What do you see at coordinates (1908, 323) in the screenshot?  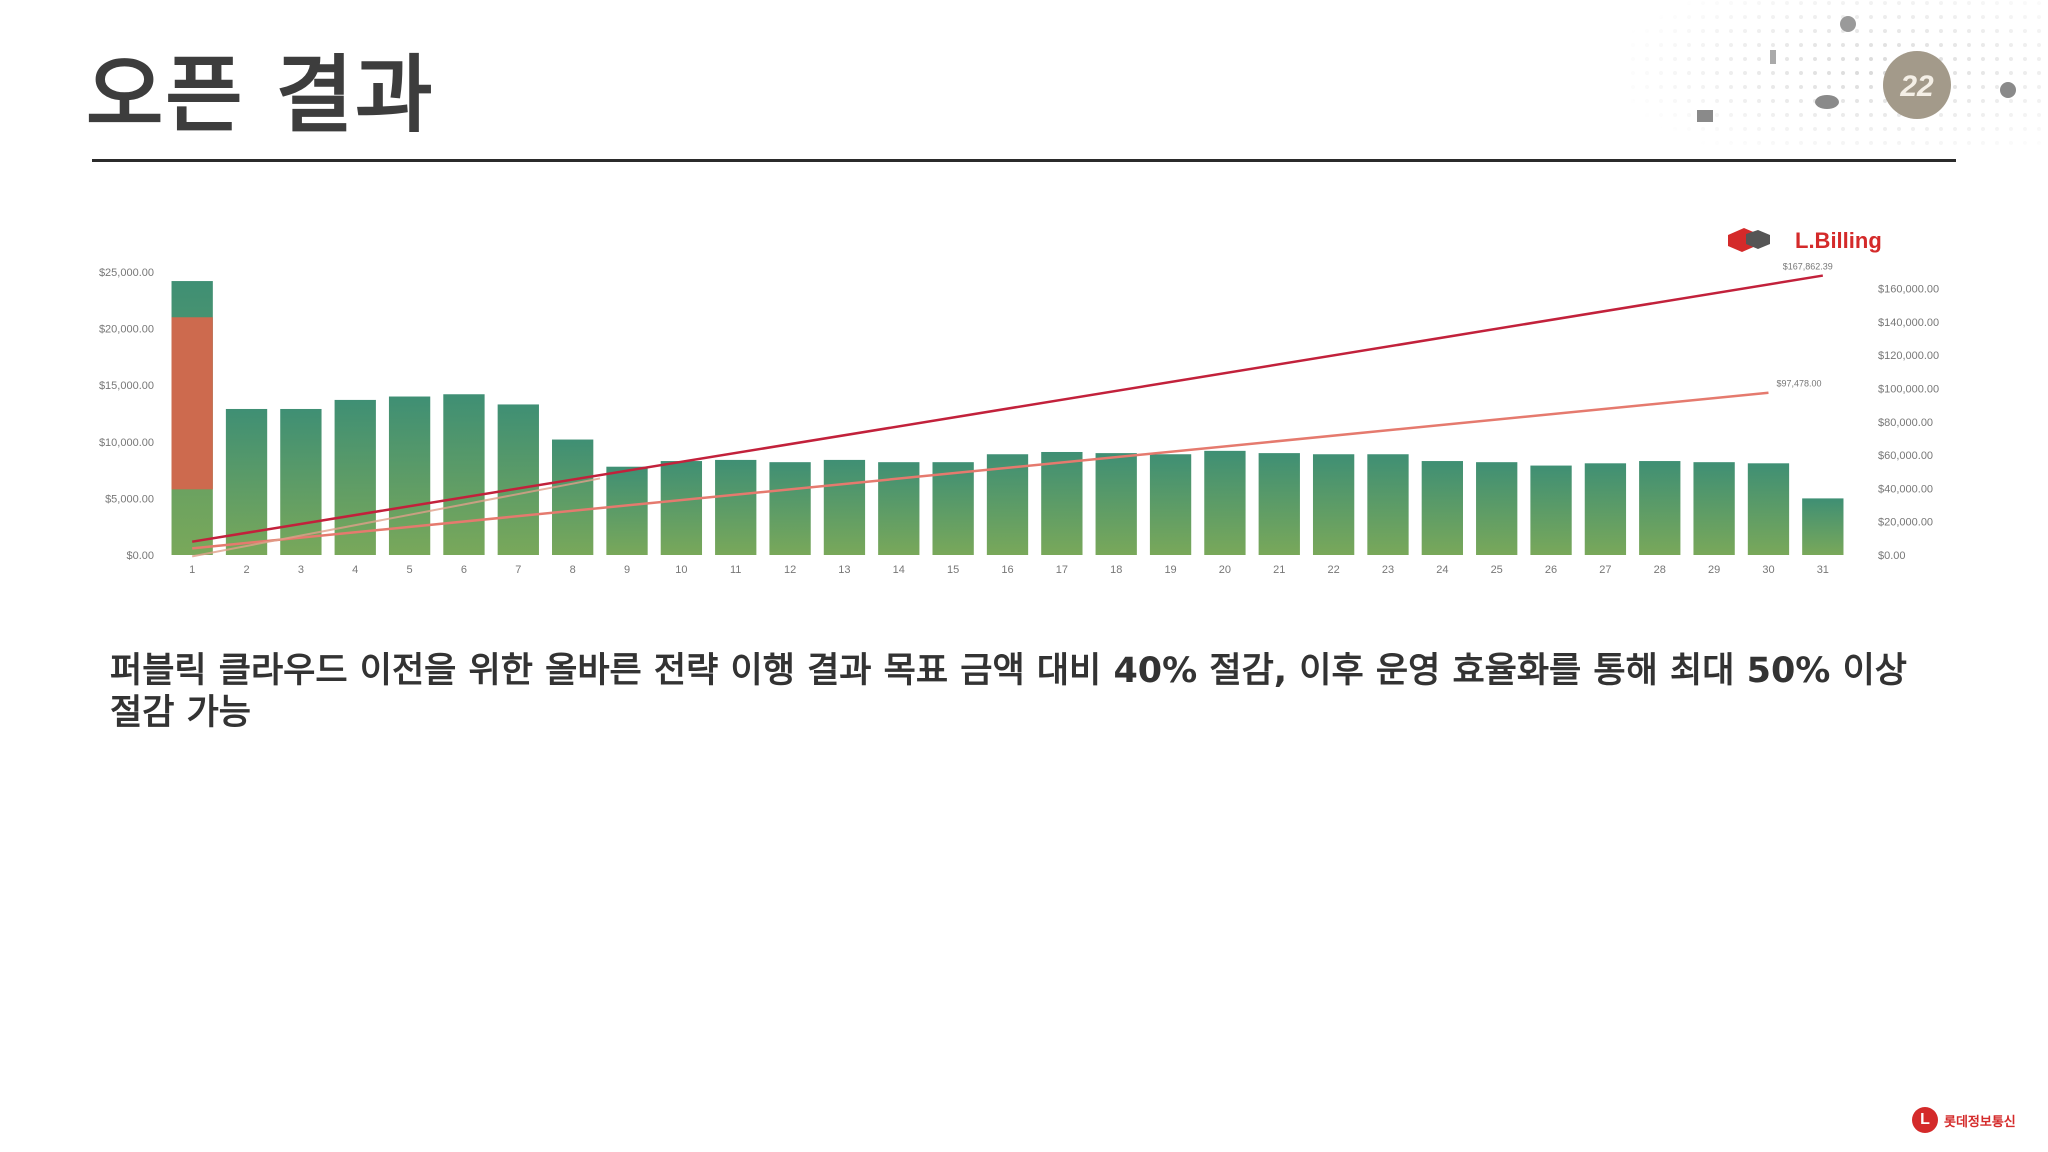 I see `right-tick-label: $140,000.00` at bounding box center [1908, 323].